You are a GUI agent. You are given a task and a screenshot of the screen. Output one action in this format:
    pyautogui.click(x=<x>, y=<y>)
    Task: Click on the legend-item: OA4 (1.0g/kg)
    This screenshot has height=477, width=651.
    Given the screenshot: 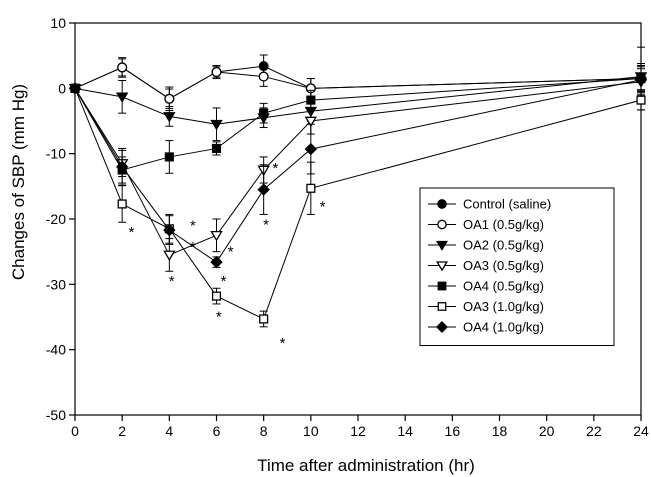 What is the action you would take?
    pyautogui.click(x=486, y=327)
    